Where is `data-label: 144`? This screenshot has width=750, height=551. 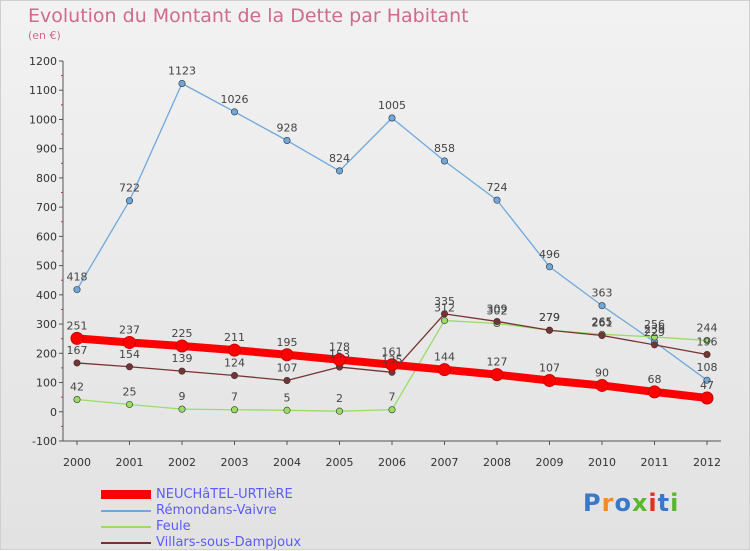
data-label: 144 is located at coordinates (444, 357).